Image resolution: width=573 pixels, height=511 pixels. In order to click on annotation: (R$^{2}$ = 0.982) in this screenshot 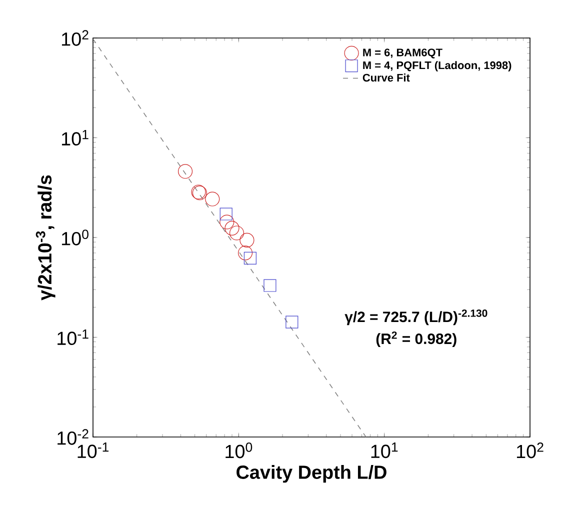, I will do `click(416, 339)`.